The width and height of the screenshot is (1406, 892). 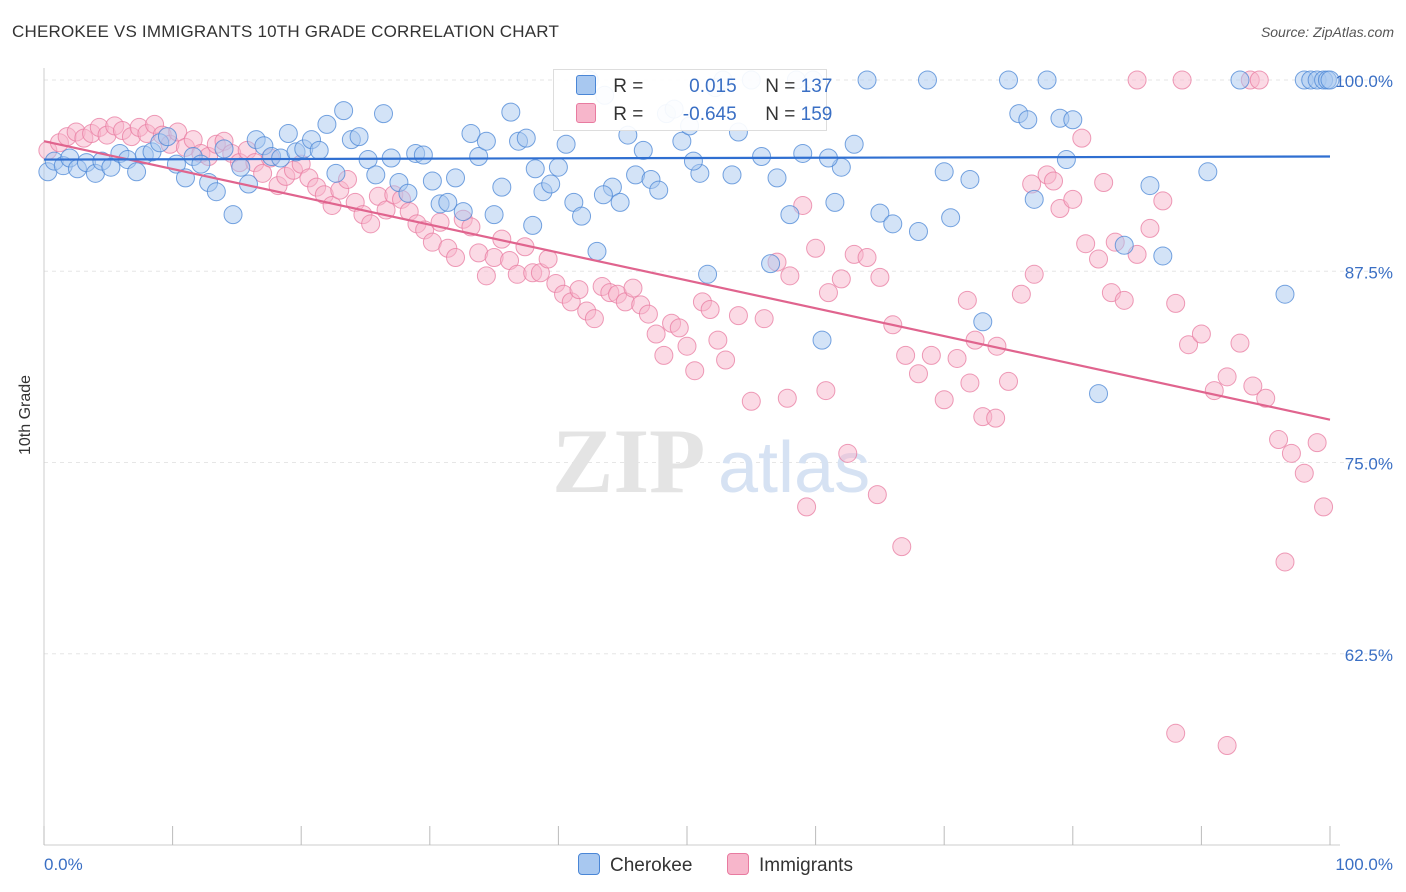 What do you see at coordinates (780, 114) in the screenshot?
I see `n-label: N =` at bounding box center [780, 114].